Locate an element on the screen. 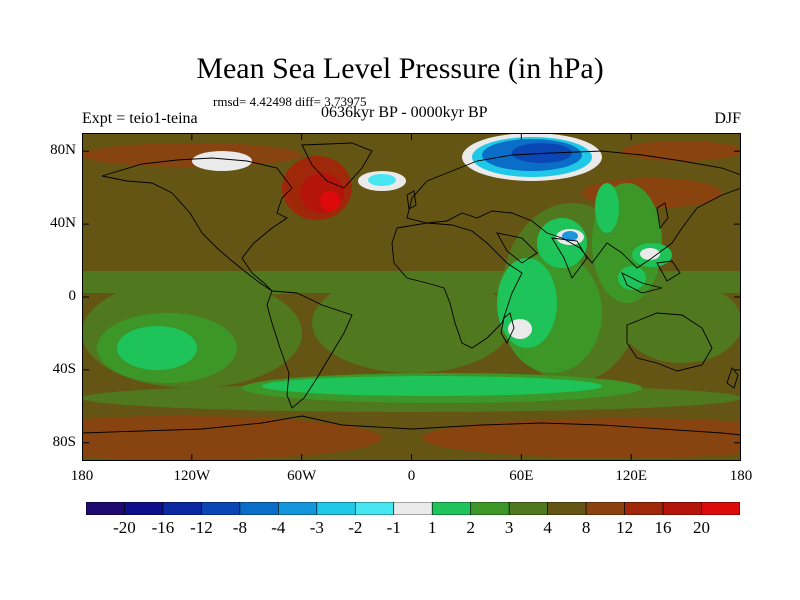 Image resolution: width=800 pixels, height=600 pixels. colorbar-label: 1 is located at coordinates (432, 527).